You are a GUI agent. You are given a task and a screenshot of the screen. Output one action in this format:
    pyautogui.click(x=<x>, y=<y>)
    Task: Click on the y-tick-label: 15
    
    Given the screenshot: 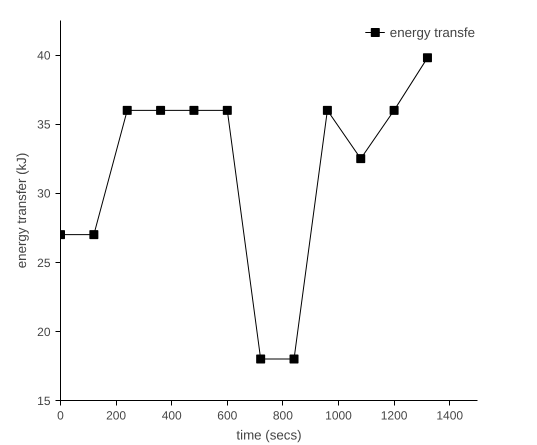 What is the action you would take?
    pyautogui.click(x=44, y=401)
    